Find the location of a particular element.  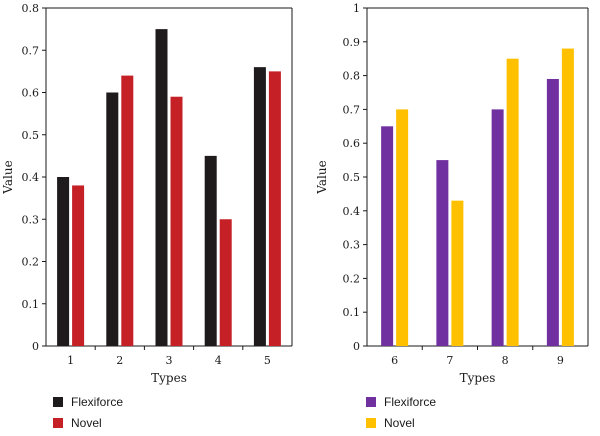

chart2-y-tick-label: 0.9 is located at coordinates (352, 42).